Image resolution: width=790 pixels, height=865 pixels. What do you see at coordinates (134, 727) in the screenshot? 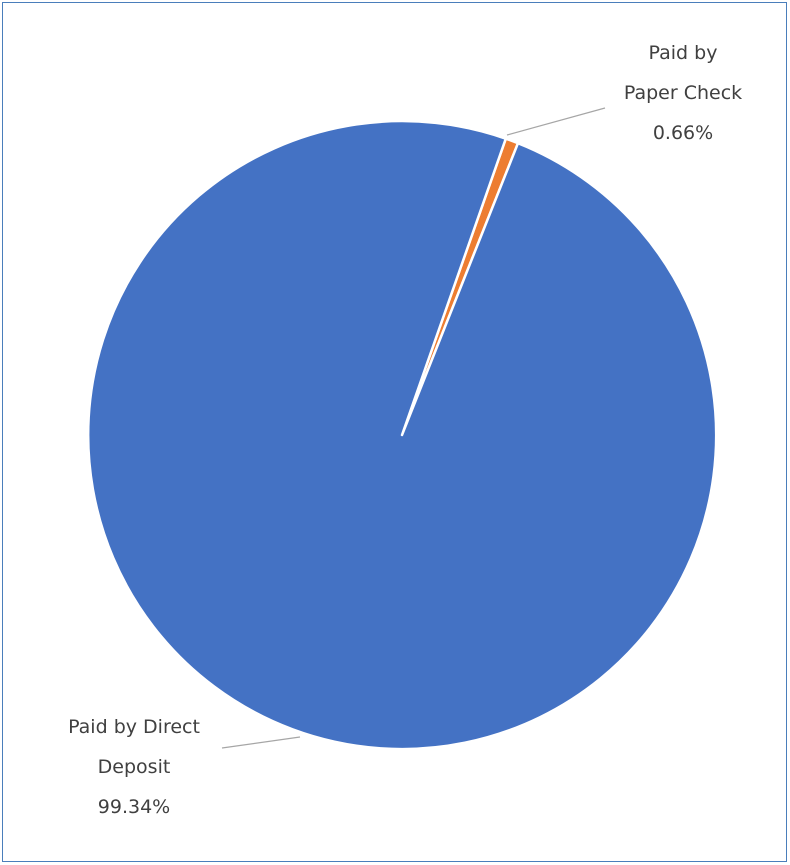
I see `label-direct-deposit-line1: Paid by Direct` at bounding box center [134, 727].